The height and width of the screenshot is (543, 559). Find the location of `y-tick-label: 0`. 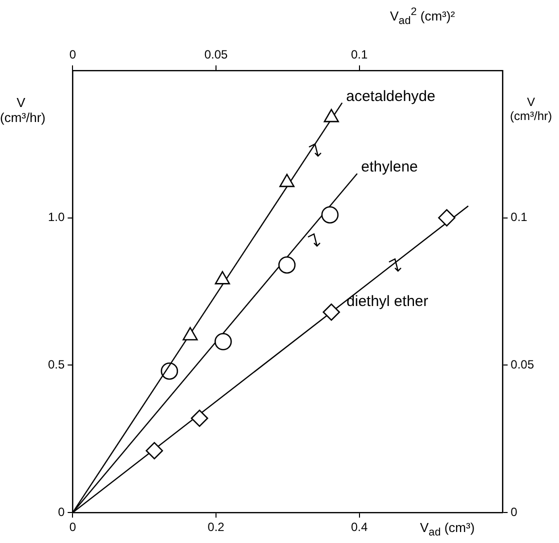

y-tick-label: 0 is located at coordinates (61, 511).